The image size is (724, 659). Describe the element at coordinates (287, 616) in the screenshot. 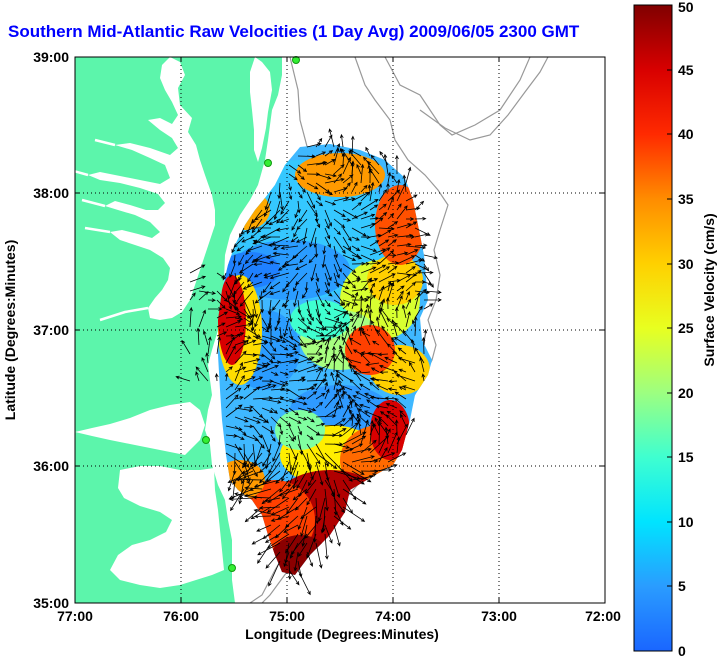

I see `x-tick-label: 75:00` at that location.